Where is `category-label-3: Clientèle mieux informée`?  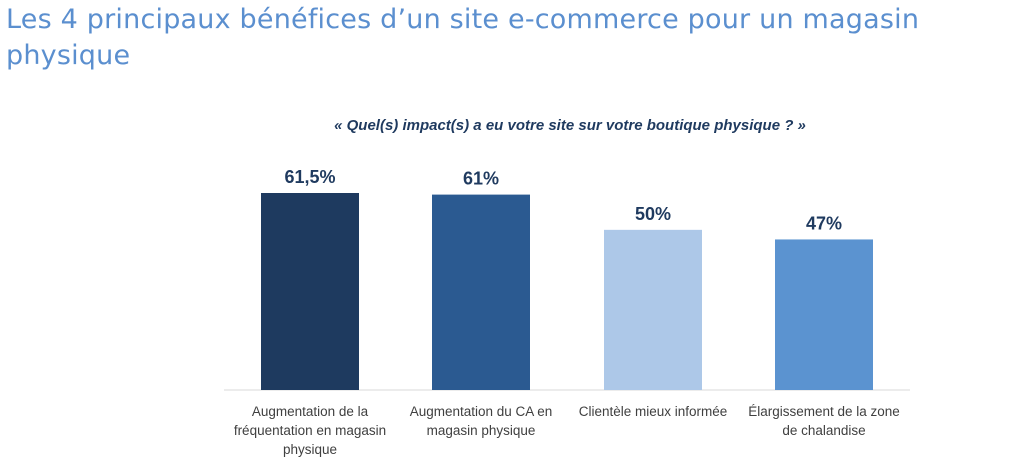
category-label-3: Clientèle mieux informée is located at coordinates (653, 411).